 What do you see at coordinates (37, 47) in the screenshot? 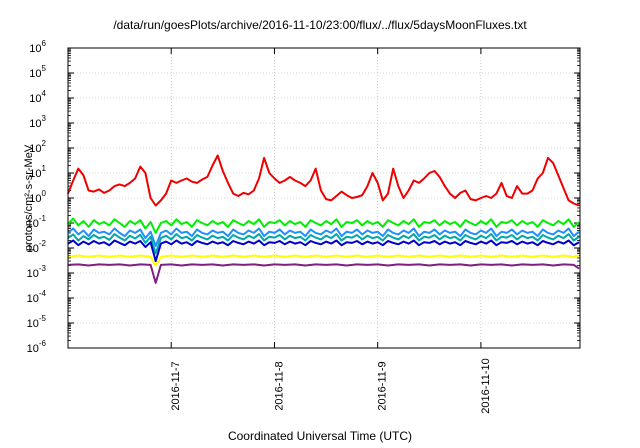
I see `y-tick-label: 10⁶` at bounding box center [37, 47].